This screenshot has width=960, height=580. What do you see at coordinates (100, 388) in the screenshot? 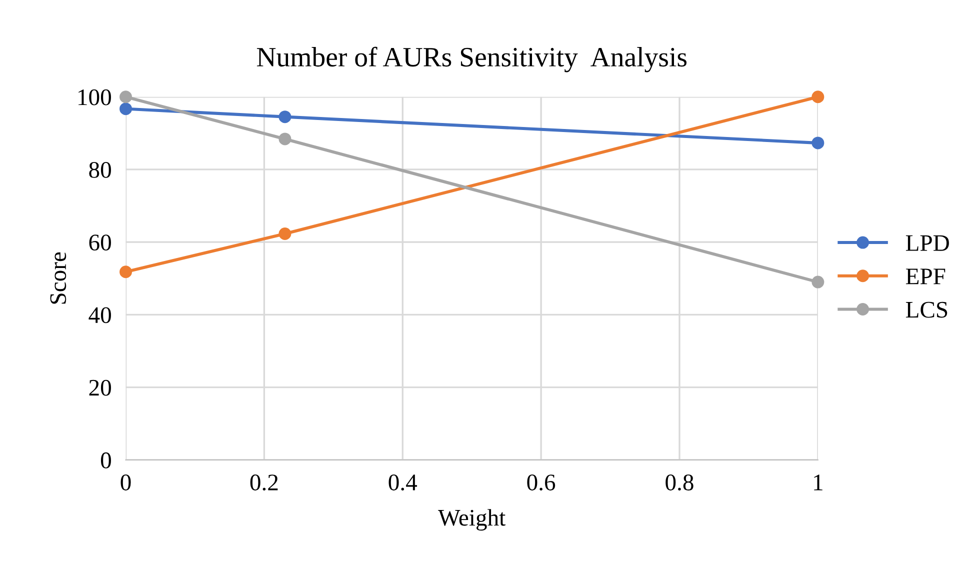
I see `y-tick-label: 20` at bounding box center [100, 388].